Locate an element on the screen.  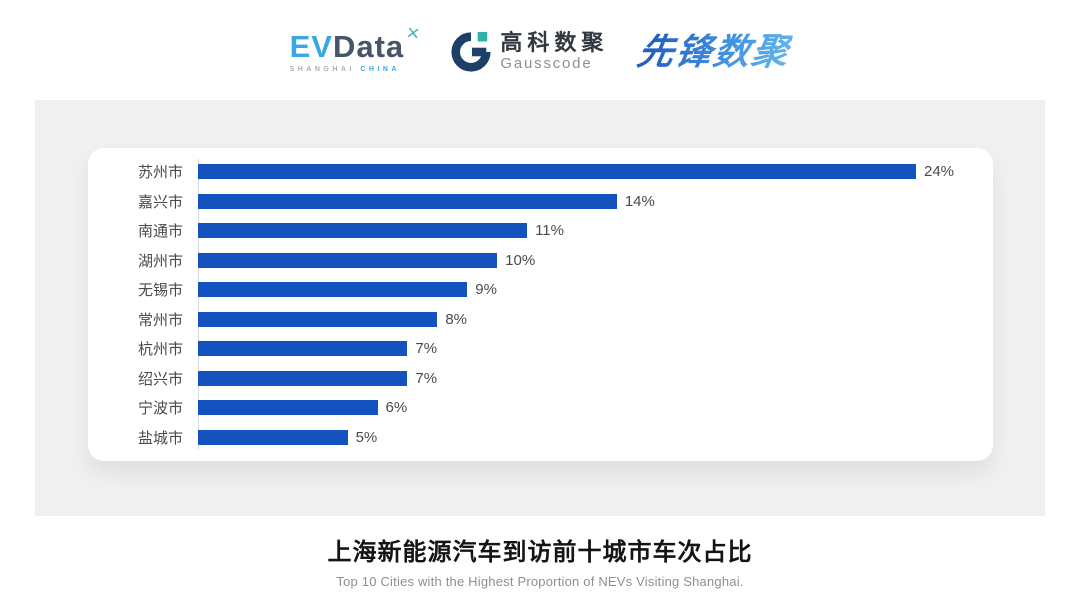
value-label: 14% is located at coordinates (639, 201).